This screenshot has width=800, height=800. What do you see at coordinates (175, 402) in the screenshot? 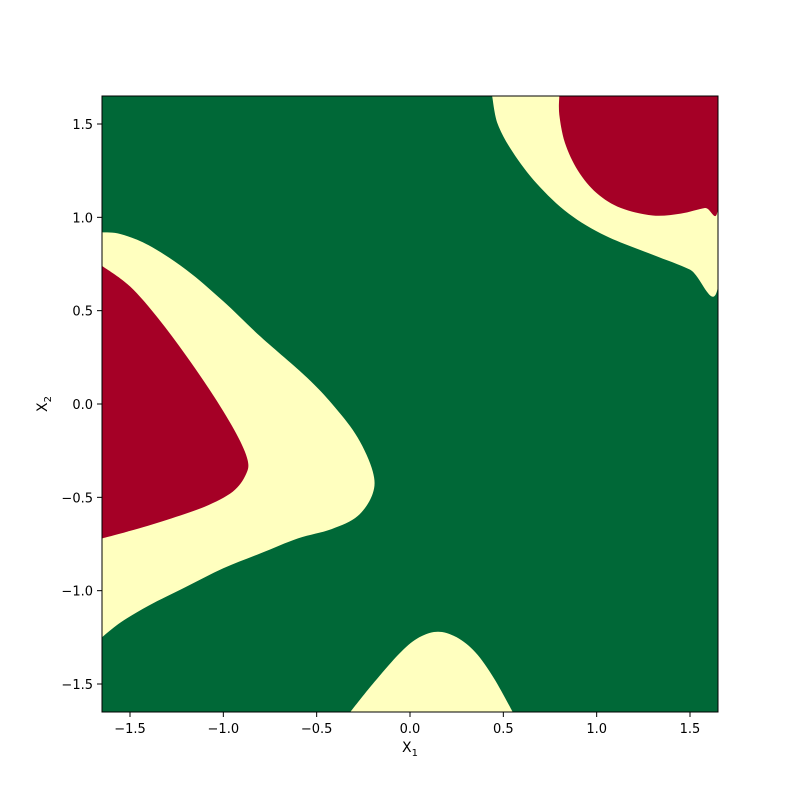
I see `region-left-core` at bounding box center [175, 402].